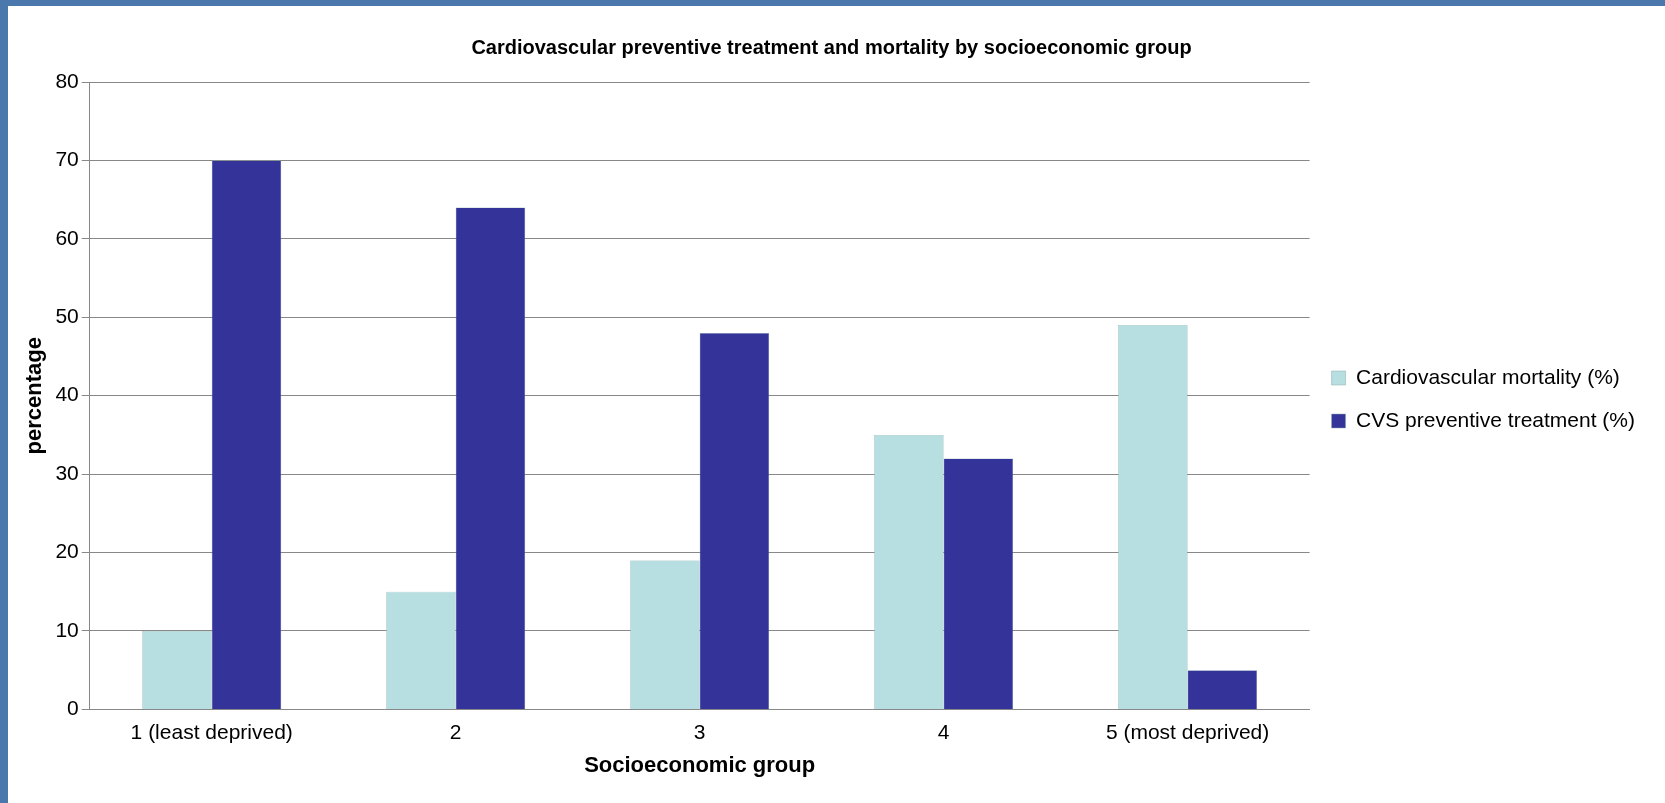  I want to click on y-tick-label: 40, so click(67, 394).